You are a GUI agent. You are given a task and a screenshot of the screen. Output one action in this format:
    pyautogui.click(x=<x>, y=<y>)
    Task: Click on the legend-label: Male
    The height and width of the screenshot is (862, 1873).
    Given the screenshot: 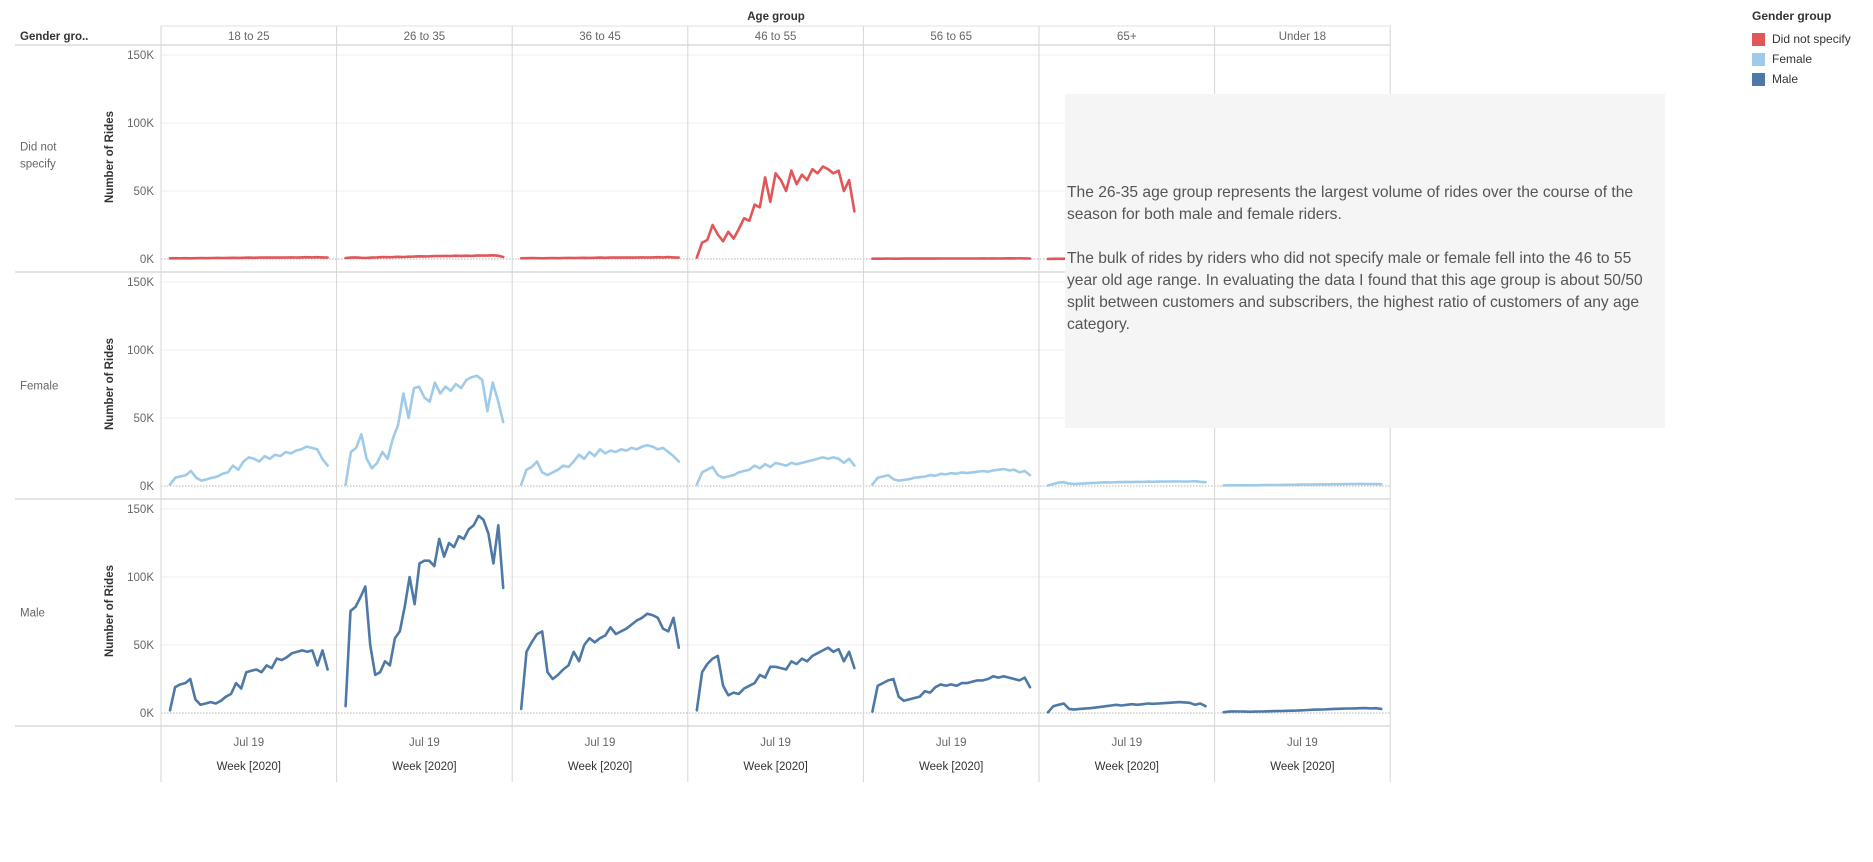 What is the action you would take?
    pyautogui.click(x=1785, y=79)
    